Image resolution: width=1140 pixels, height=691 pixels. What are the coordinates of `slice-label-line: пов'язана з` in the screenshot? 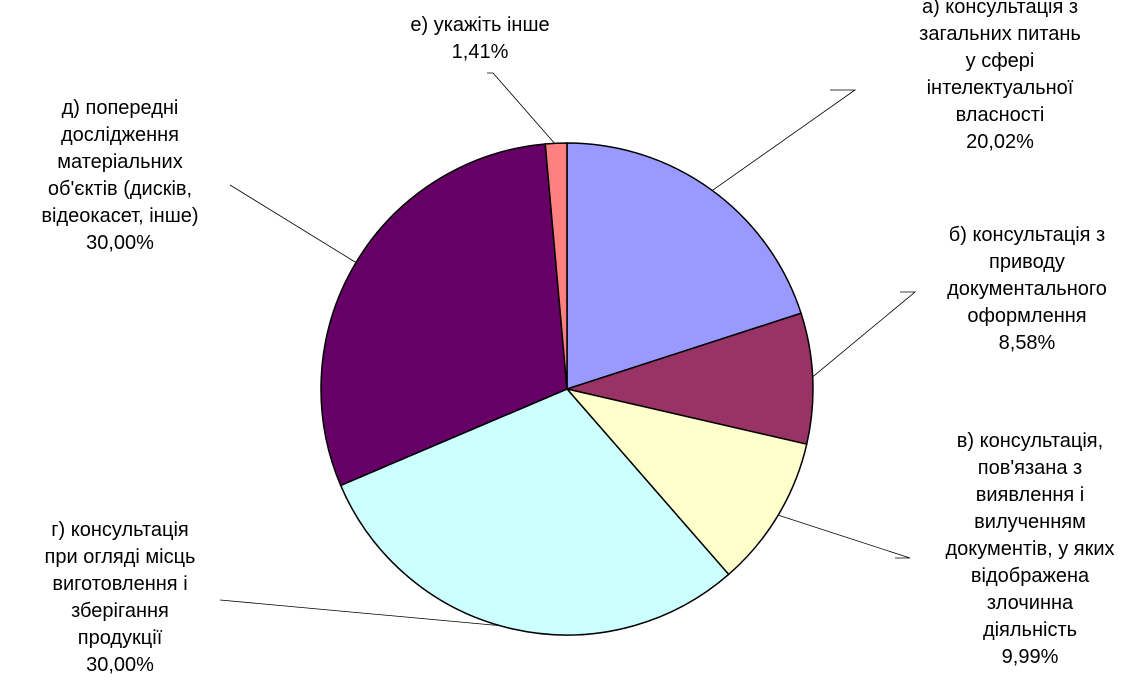 It's located at (1030, 468).